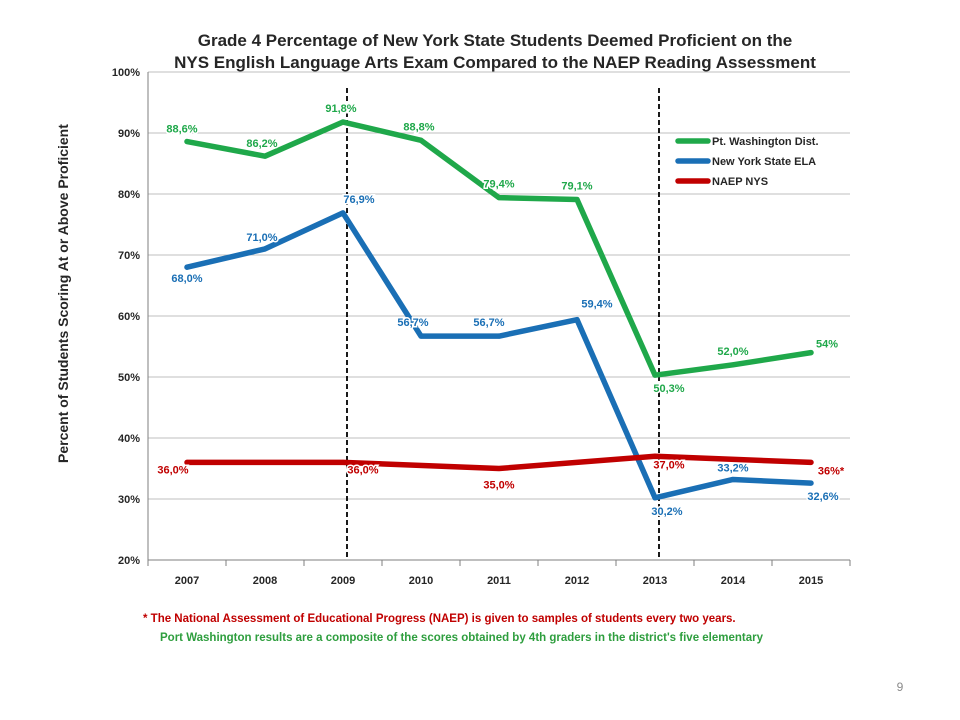  I want to click on y-tick-label: 90%, so click(129, 134).